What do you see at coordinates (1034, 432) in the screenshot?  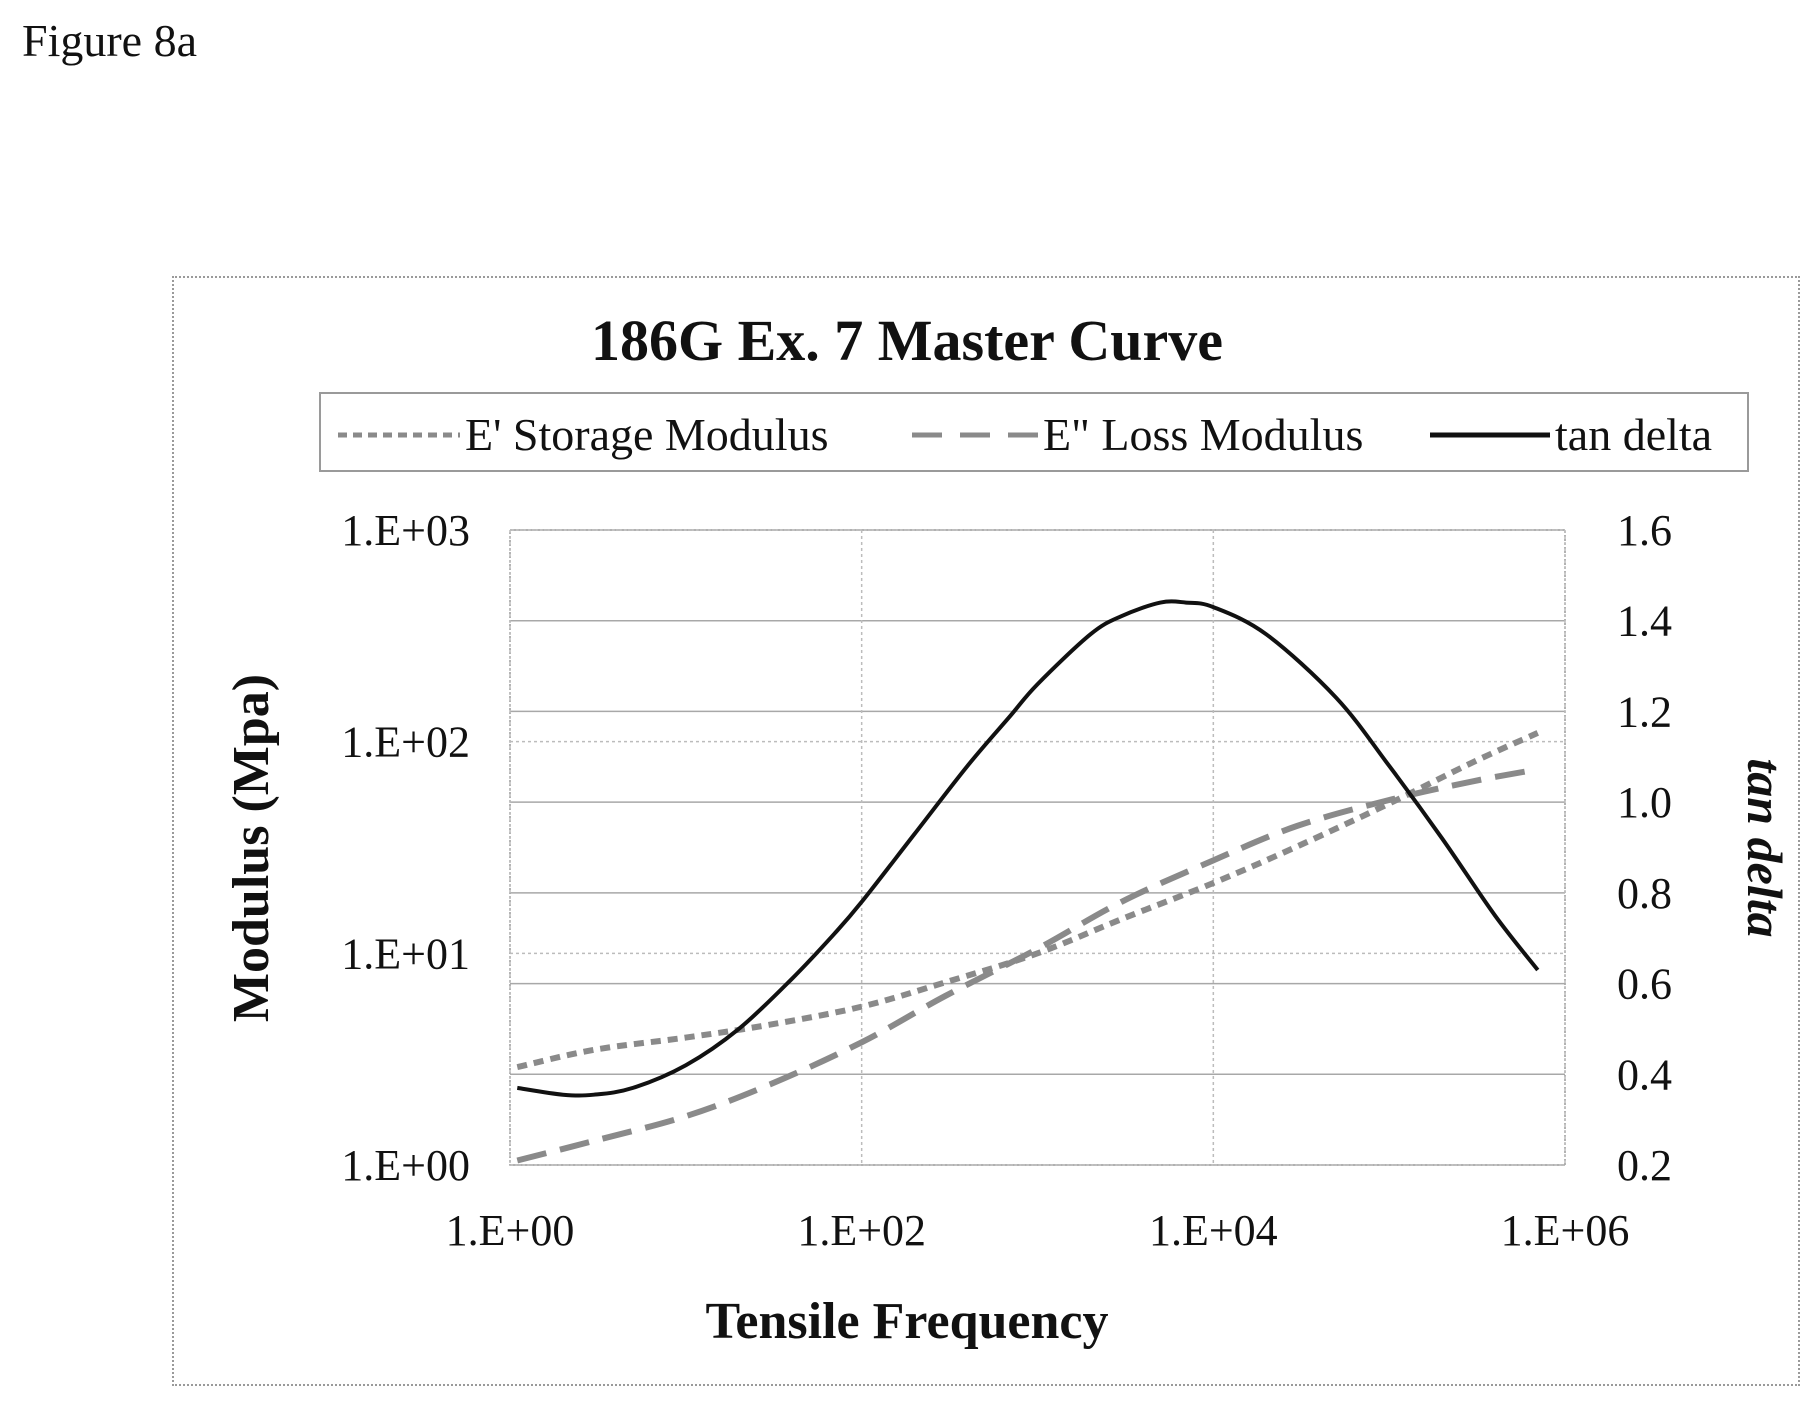 I see `legend-box` at bounding box center [1034, 432].